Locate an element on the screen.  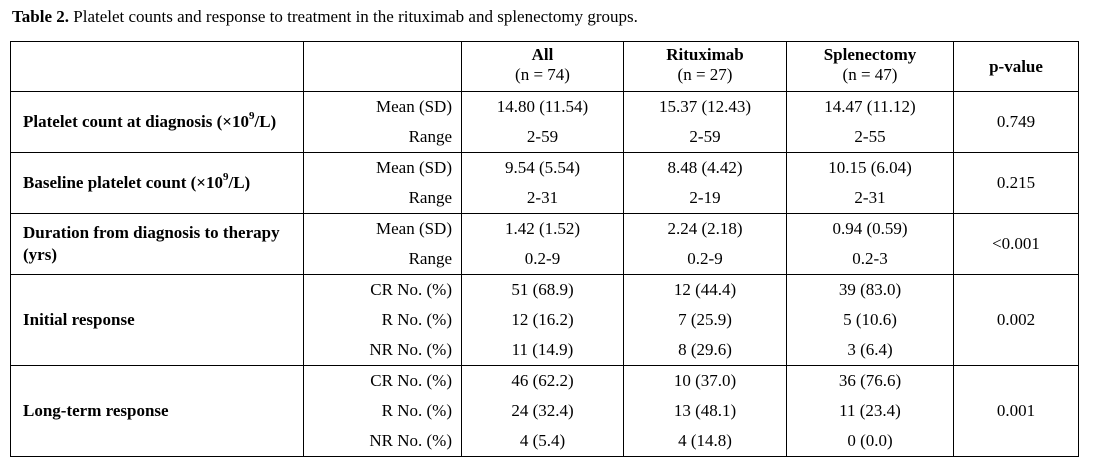
group-label: Platelet count at diagnosis (×109/L) is located at coordinates (157, 122).